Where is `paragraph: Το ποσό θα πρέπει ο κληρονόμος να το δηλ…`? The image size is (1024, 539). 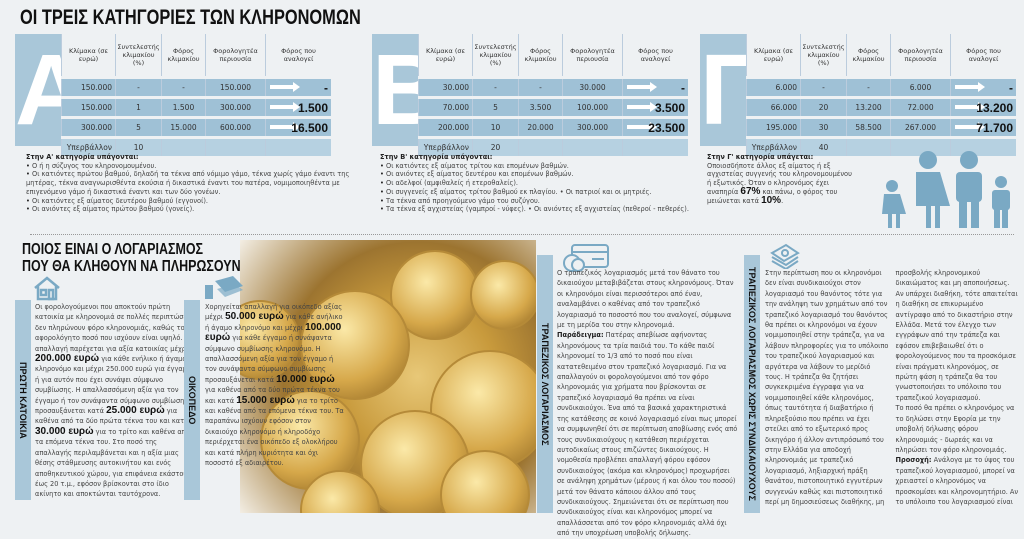 paragraph: Το ποσό θα πρέπει ο κληρονόμος να το δηλ… is located at coordinates (958, 429).